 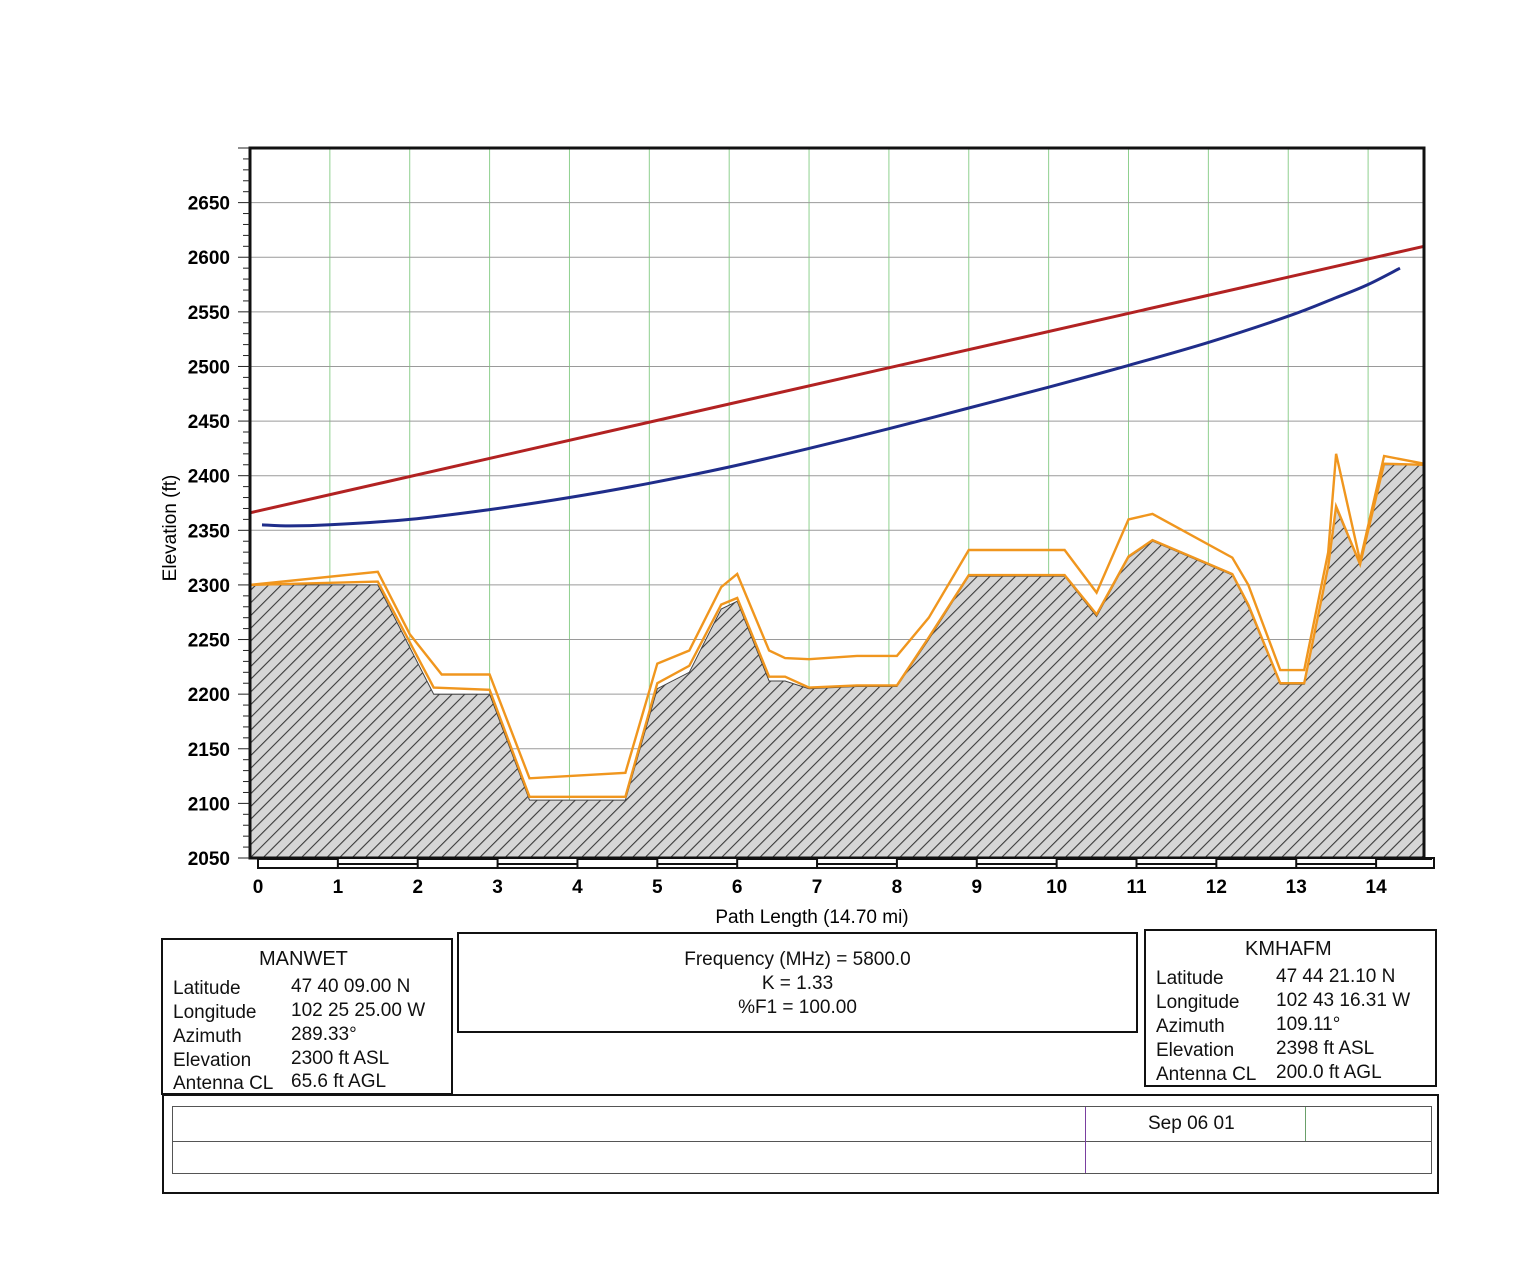 I want to click on y-tick-label: 2200, so click(x=209, y=695).